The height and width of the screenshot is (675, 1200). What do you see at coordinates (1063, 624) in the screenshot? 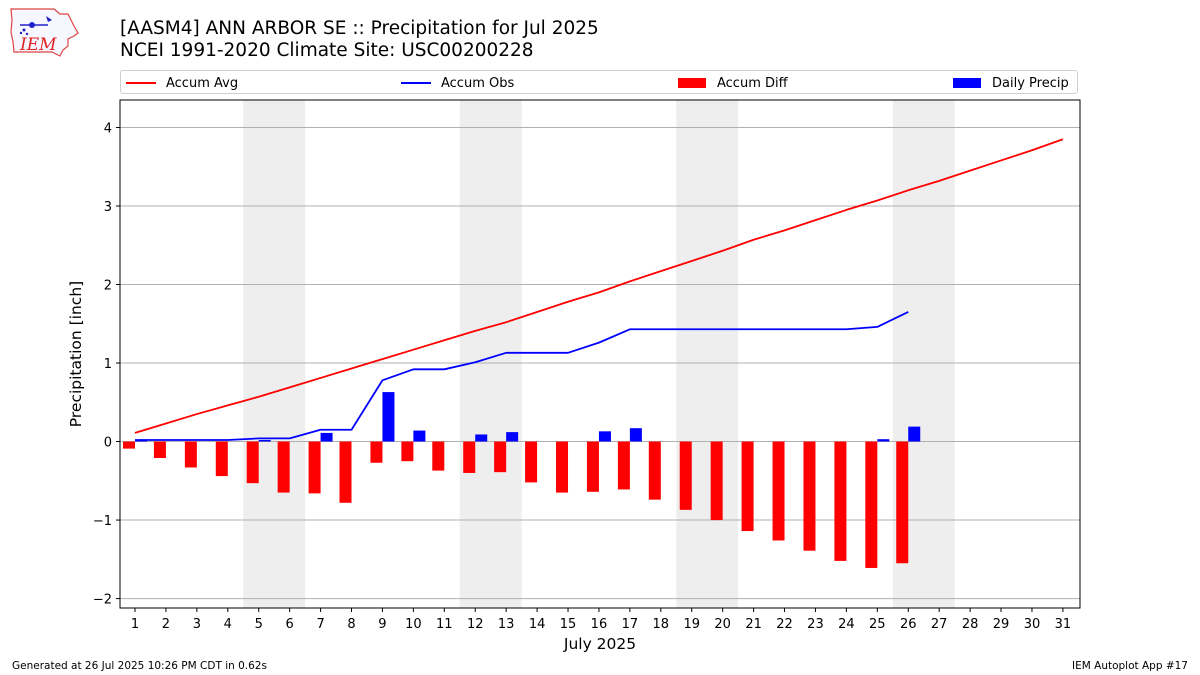
I see `x-tick-label: 31` at bounding box center [1063, 624].